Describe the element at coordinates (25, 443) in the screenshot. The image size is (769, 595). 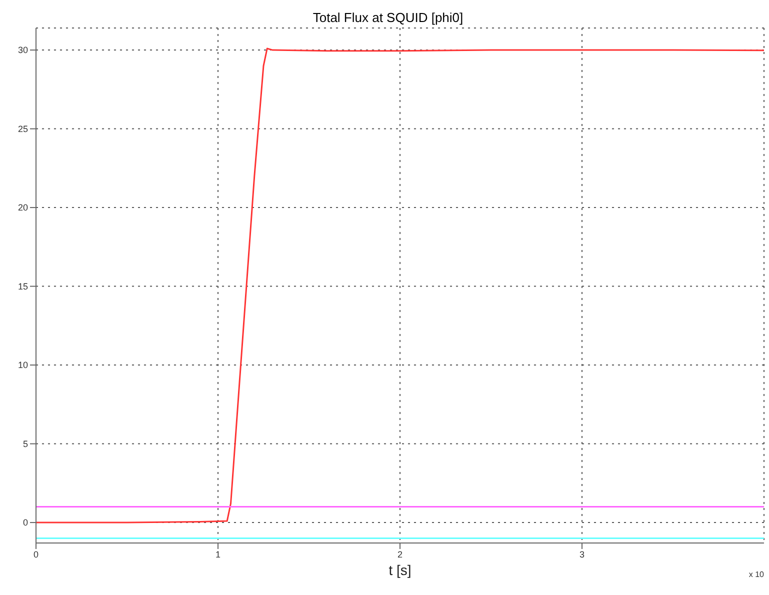
I see `y-tick-label: 5` at that location.